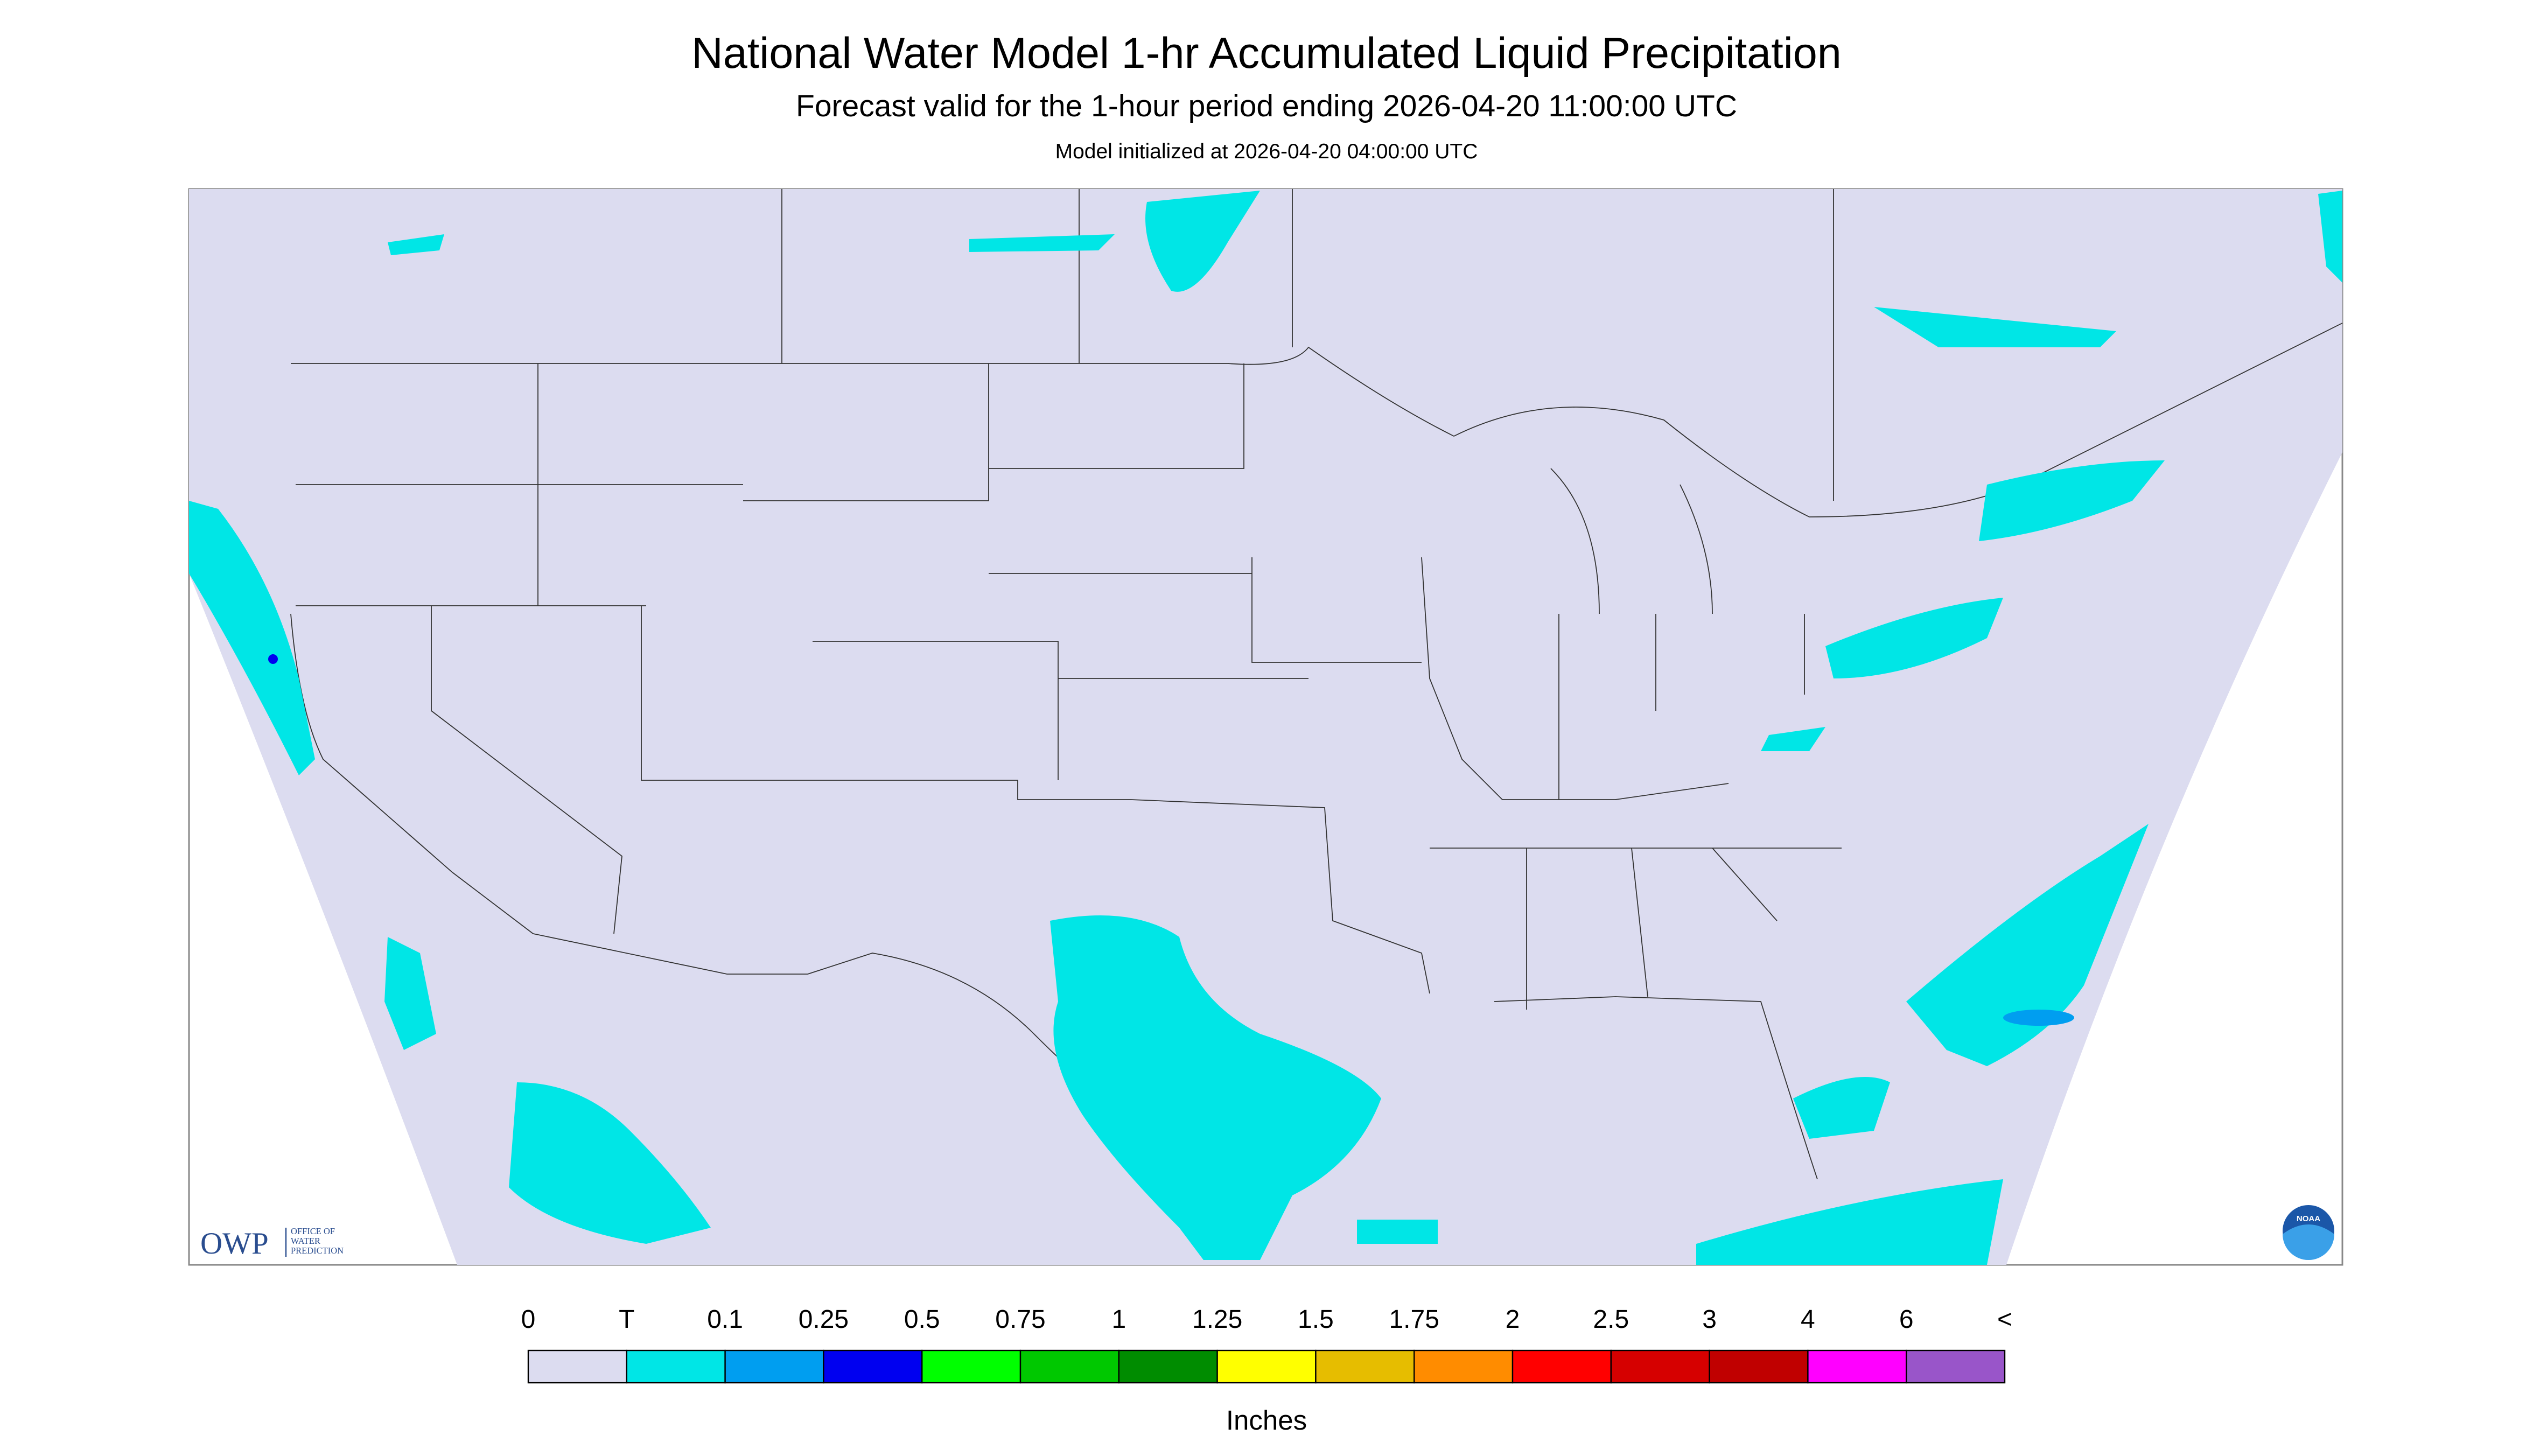 Image resolution: width=2533 pixels, height=1456 pixels. What do you see at coordinates (1020, 1319) in the screenshot?
I see `legend-label: 0.75` at bounding box center [1020, 1319].